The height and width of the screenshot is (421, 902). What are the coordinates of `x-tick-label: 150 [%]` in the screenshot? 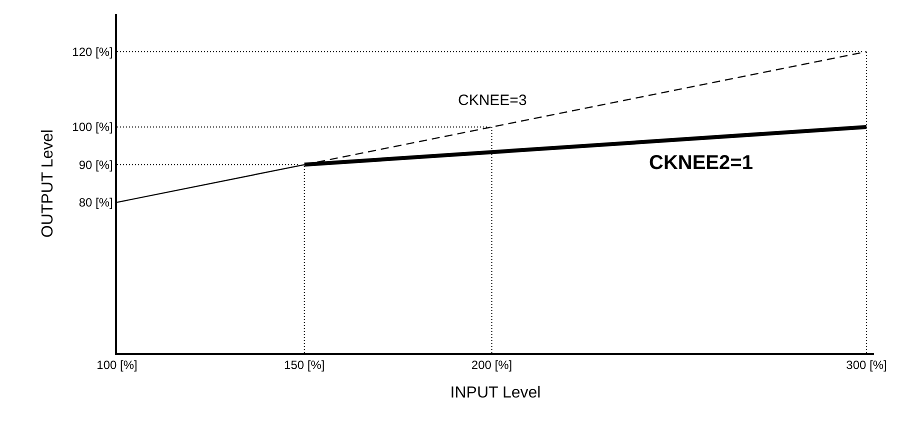 It's located at (304, 365).